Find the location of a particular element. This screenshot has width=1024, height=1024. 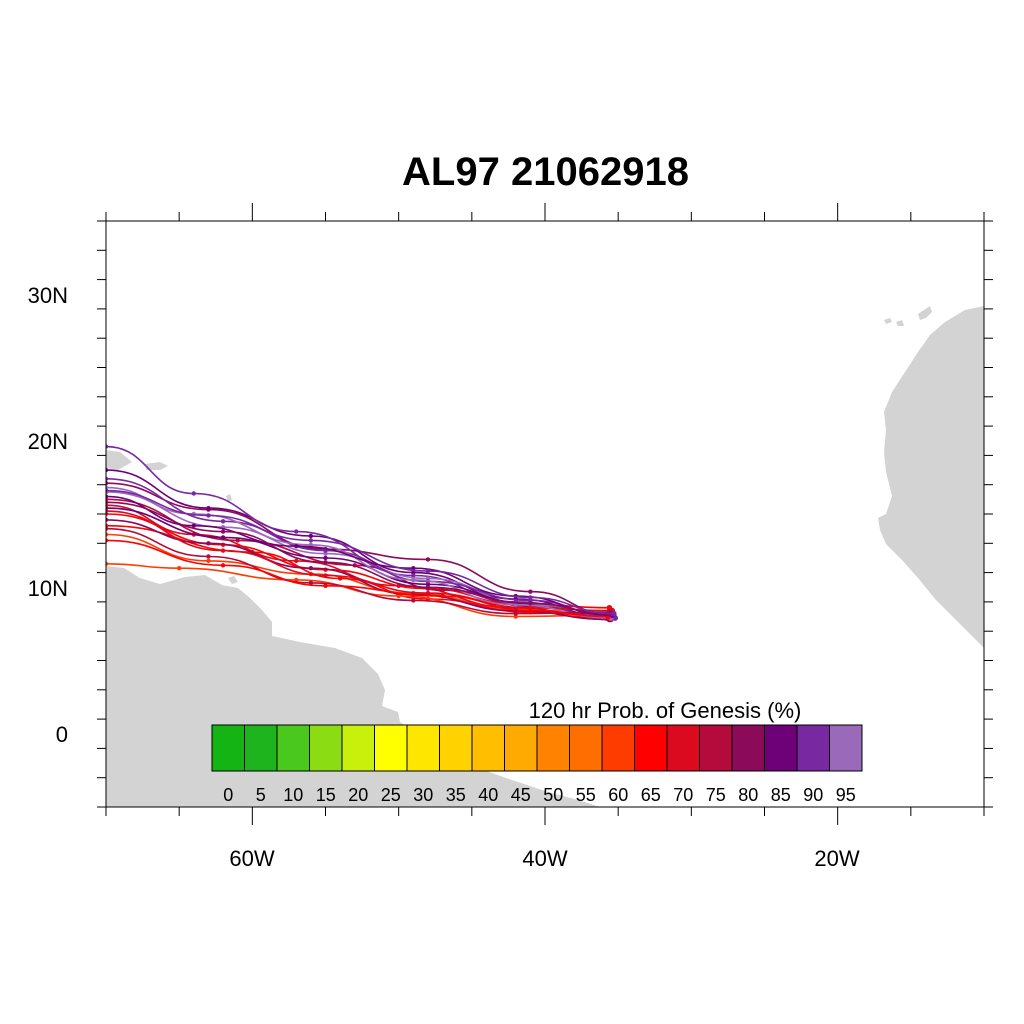

colorbar-label-25: 25 is located at coordinates (391, 795).